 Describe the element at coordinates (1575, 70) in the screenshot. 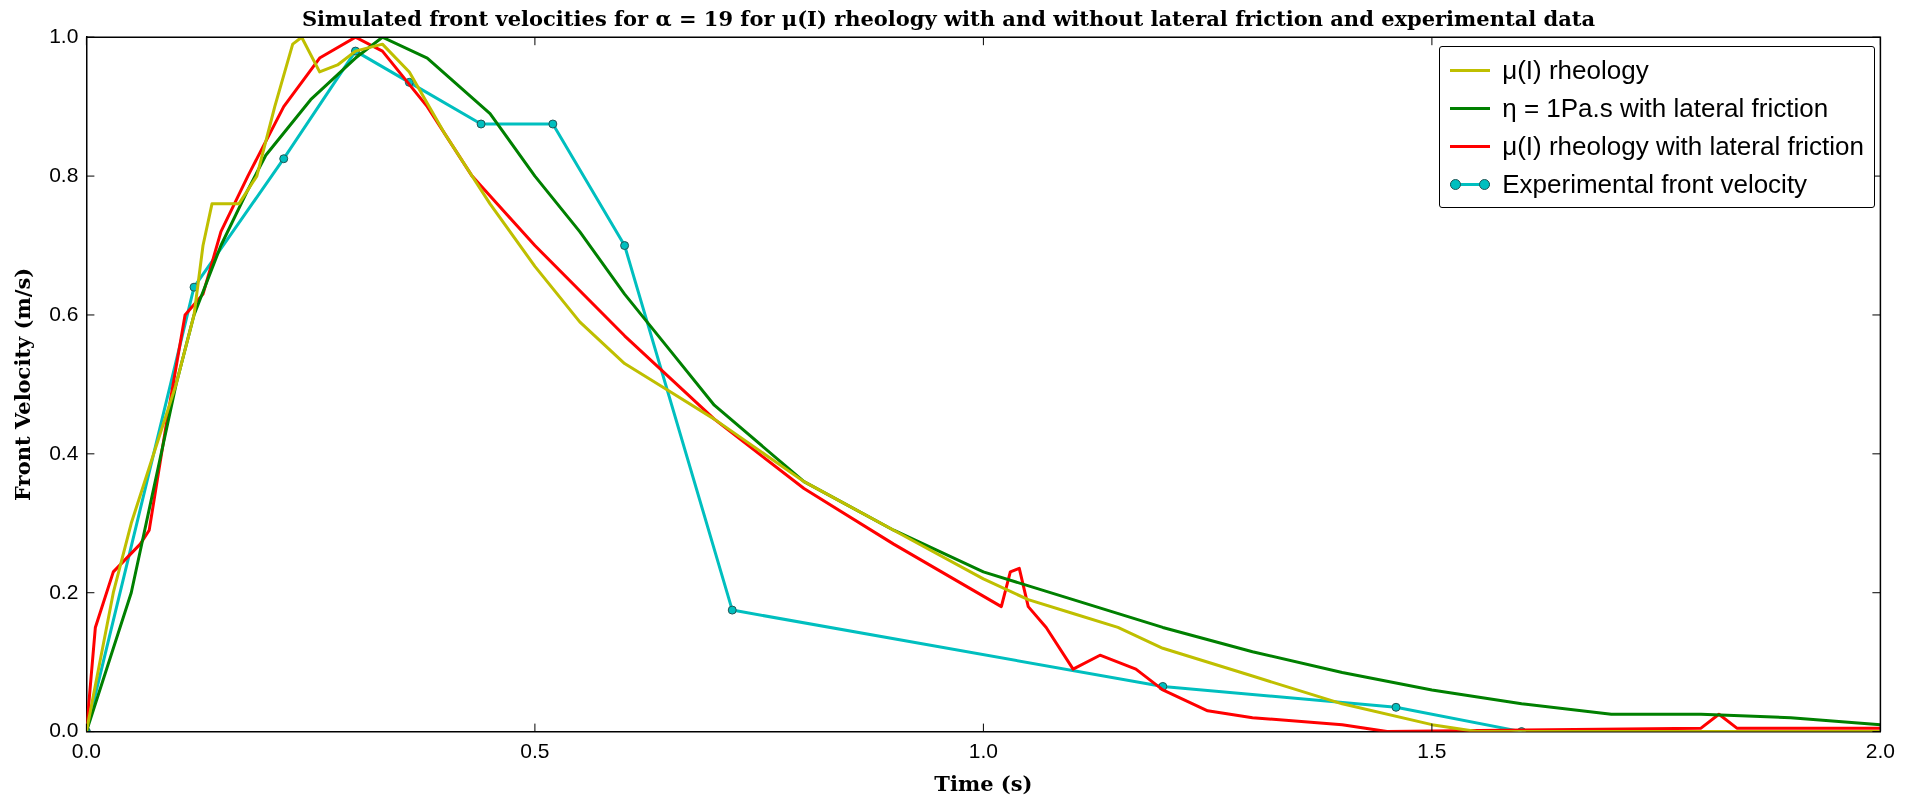

I see `legend-label: μ(I) rheology` at that location.